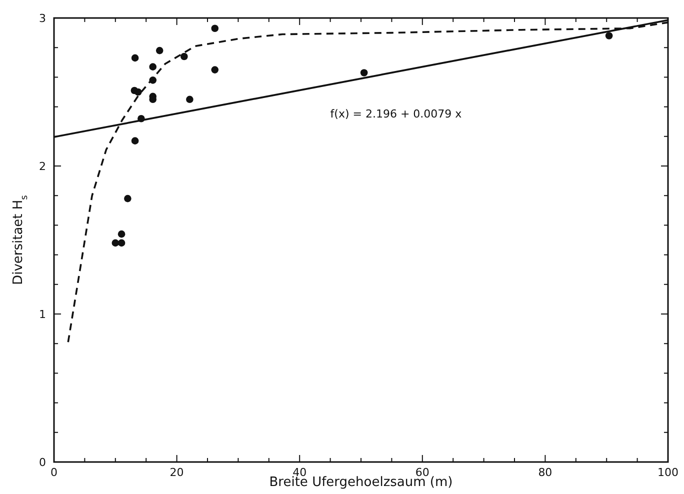 Image resolution: width=684 pixels, height=494 pixels. I want to click on y-tick-label: 1, so click(42, 314).